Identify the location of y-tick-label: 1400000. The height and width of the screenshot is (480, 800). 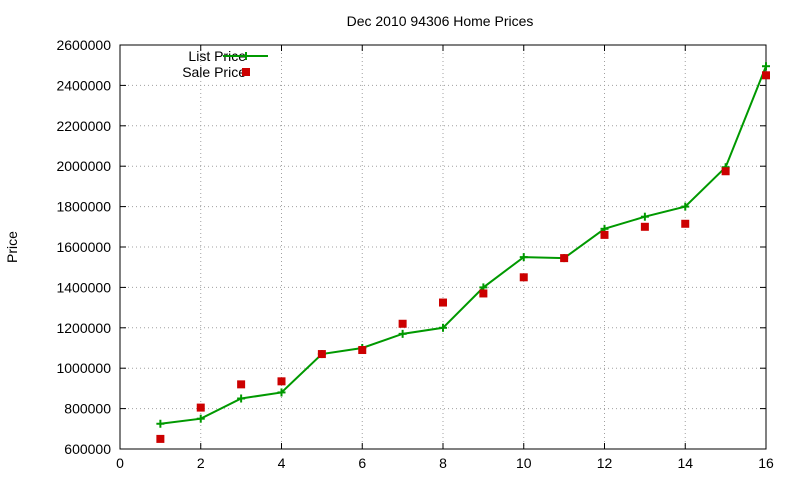
(83, 287).